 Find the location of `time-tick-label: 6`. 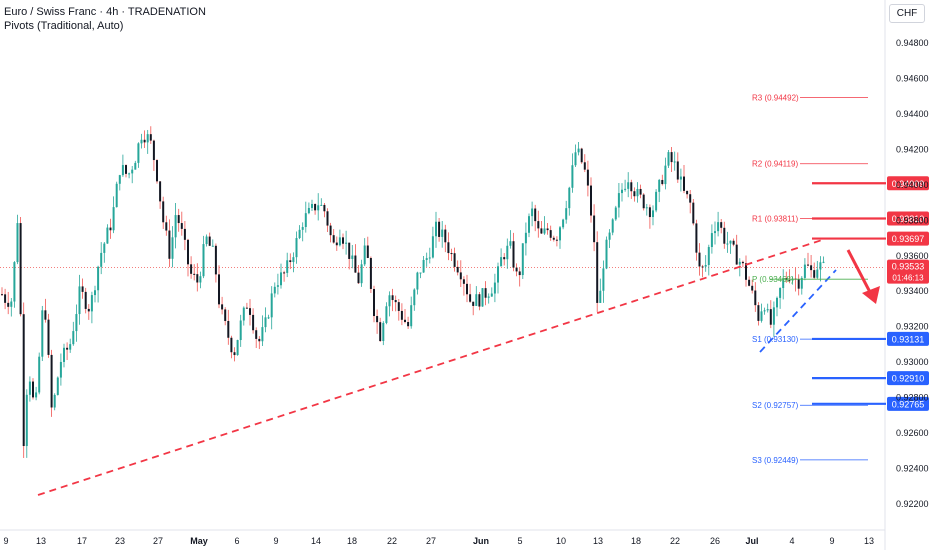

time-tick-label: 6 is located at coordinates (236, 541).